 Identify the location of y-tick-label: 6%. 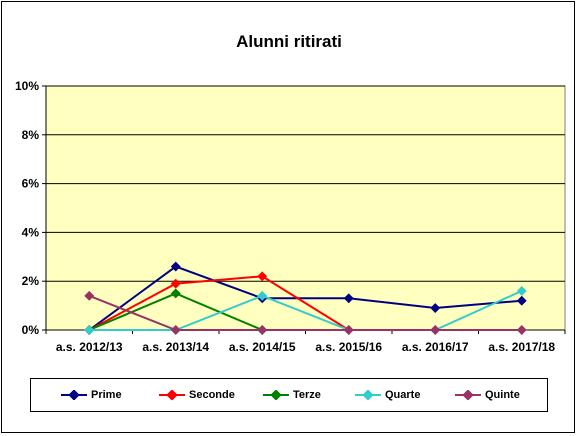
(31, 184).